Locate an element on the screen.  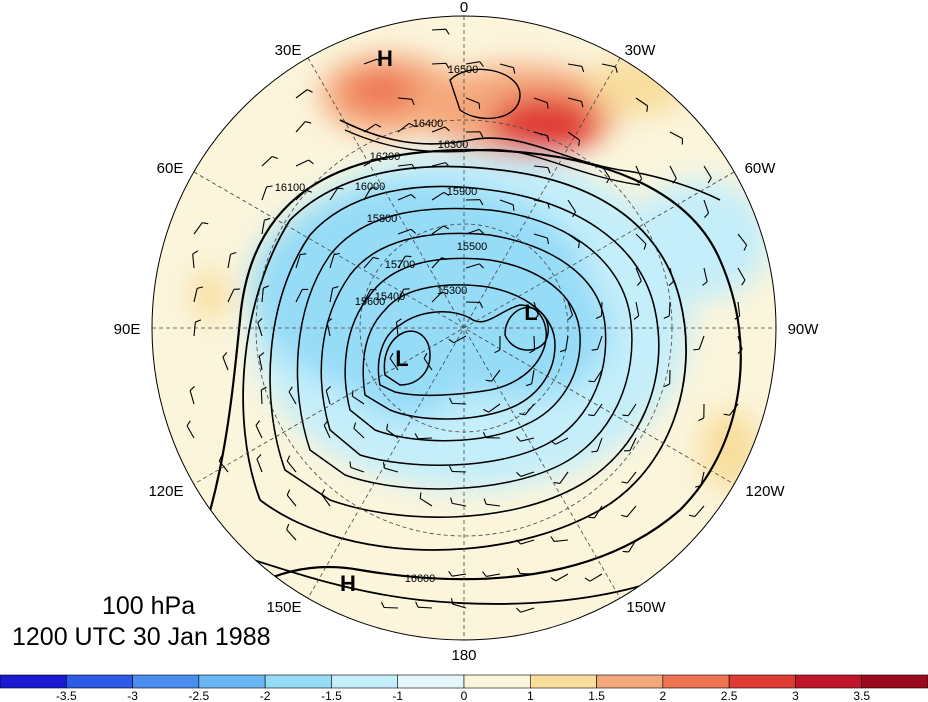
contour-label: 16400 is located at coordinates (428, 124).